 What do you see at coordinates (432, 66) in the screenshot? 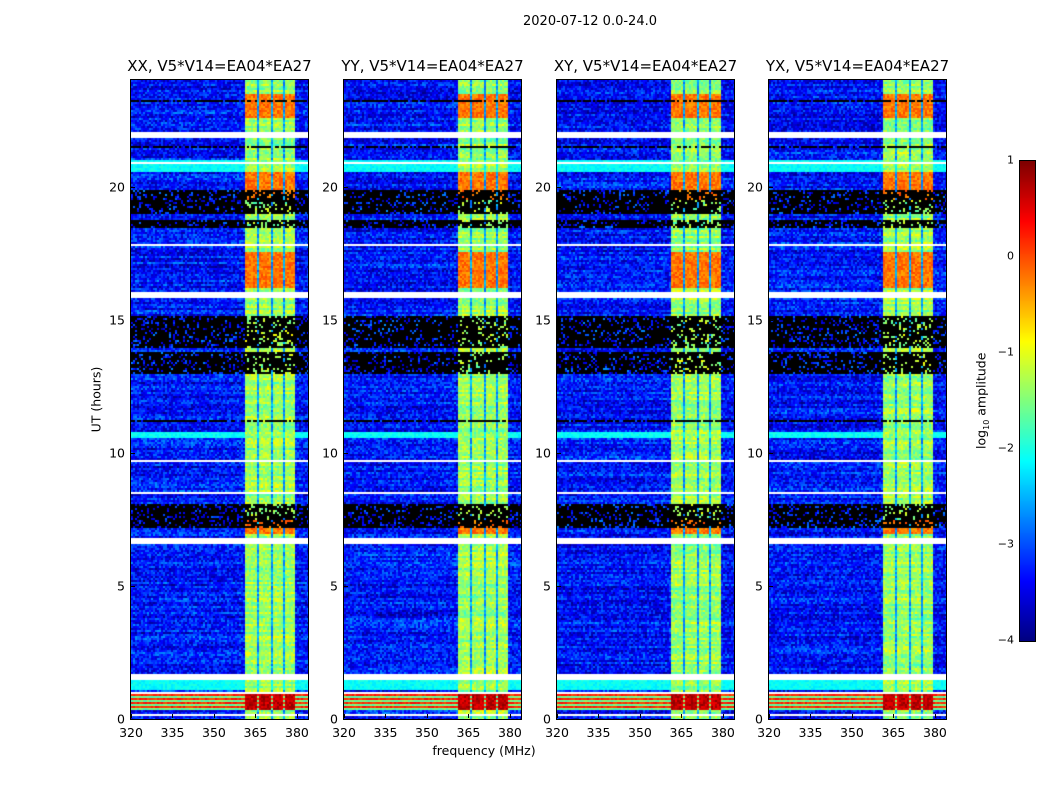
I see `panel-title: YY, V5*V14=EA04*EA27` at bounding box center [432, 66].